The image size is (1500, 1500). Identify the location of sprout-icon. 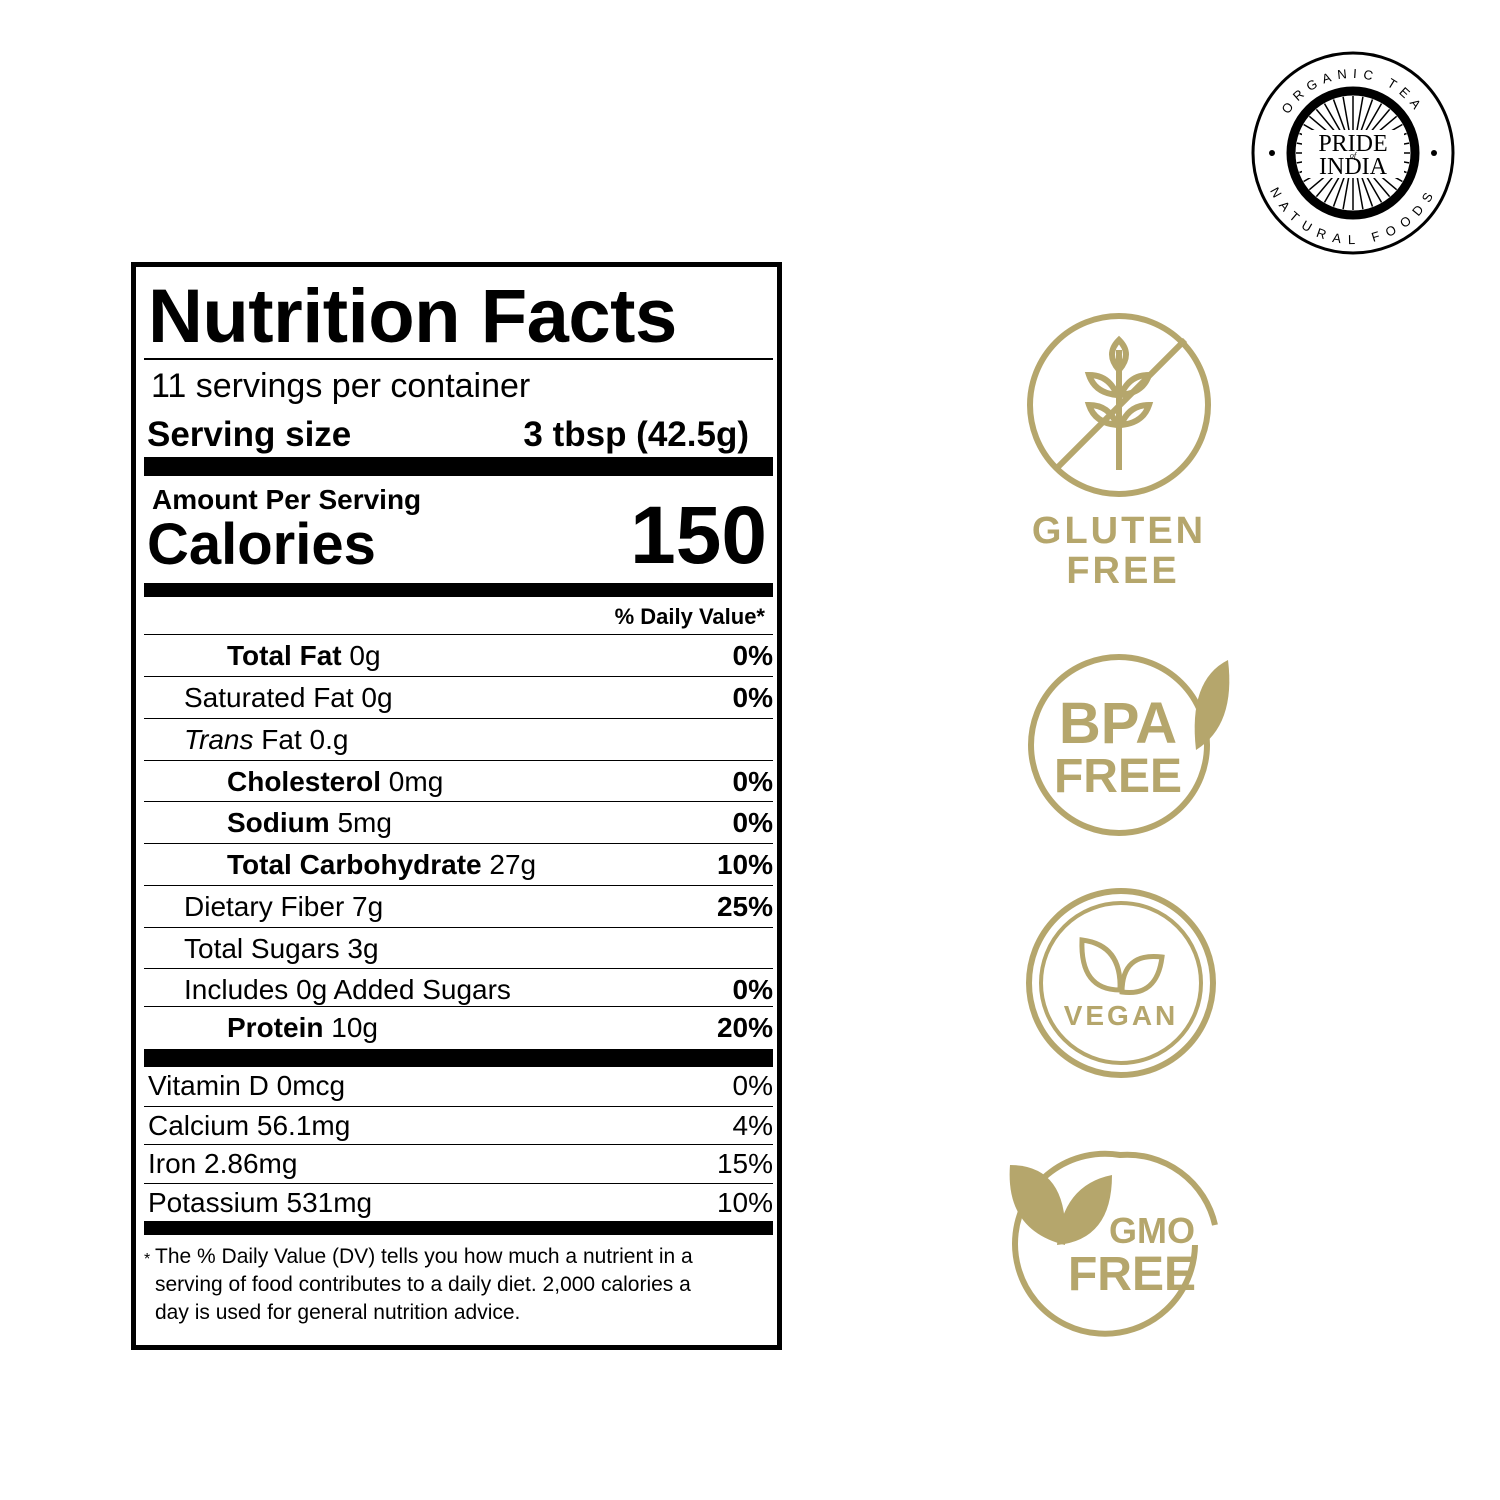
(1122, 966).